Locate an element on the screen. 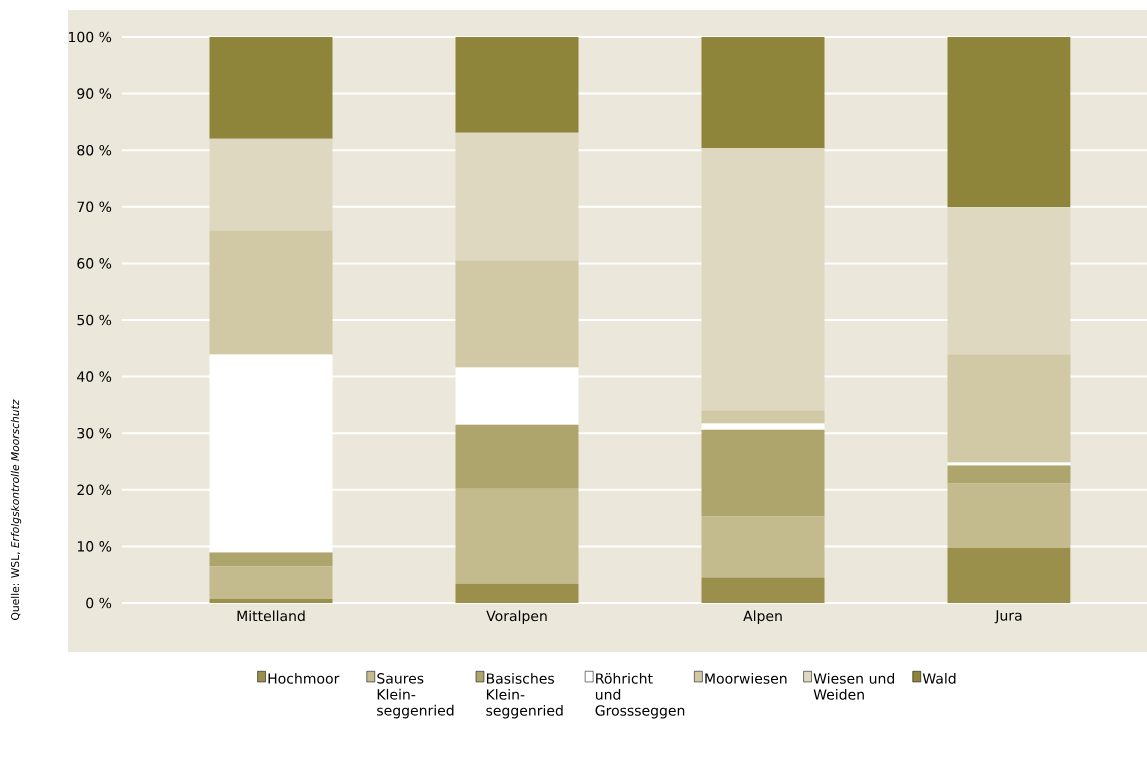 This screenshot has height=773, width=1147. y-tick-label: 50 % is located at coordinates (94, 320).